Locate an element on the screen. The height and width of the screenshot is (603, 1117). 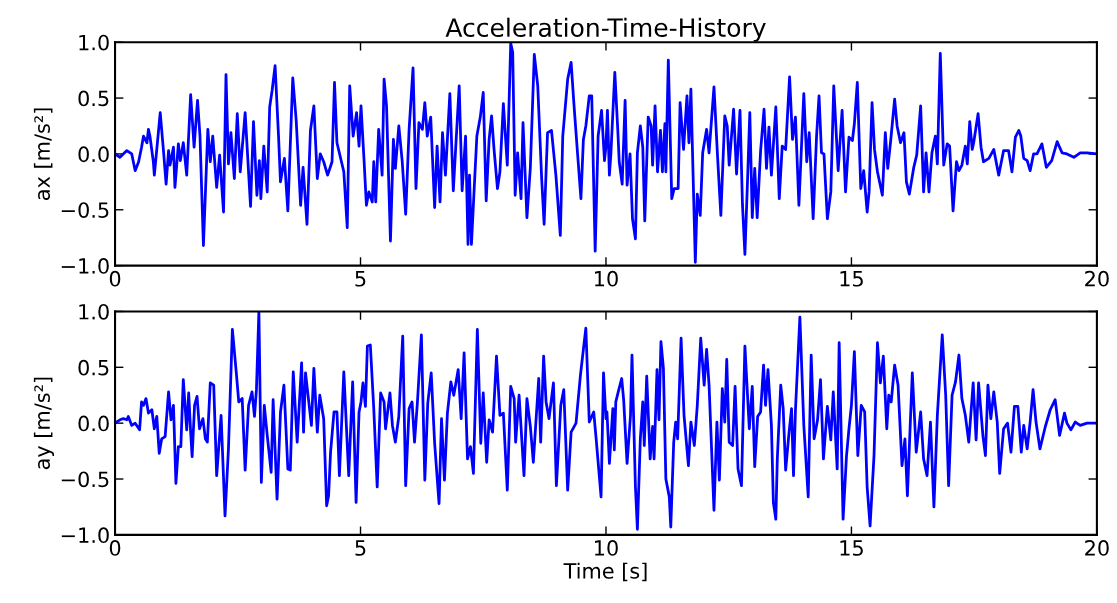
chart-title: Acceleration-Time-History is located at coordinates (605, 29).